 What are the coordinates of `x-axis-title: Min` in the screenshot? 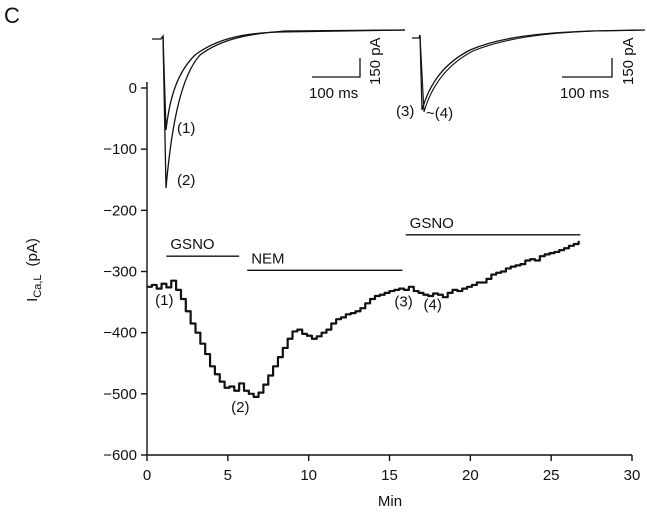 It's located at (390, 501).